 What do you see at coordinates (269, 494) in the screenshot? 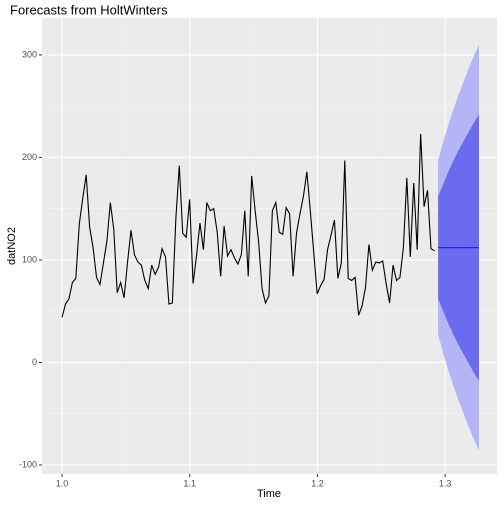
I see `x-axis-label: Time` at bounding box center [269, 494].